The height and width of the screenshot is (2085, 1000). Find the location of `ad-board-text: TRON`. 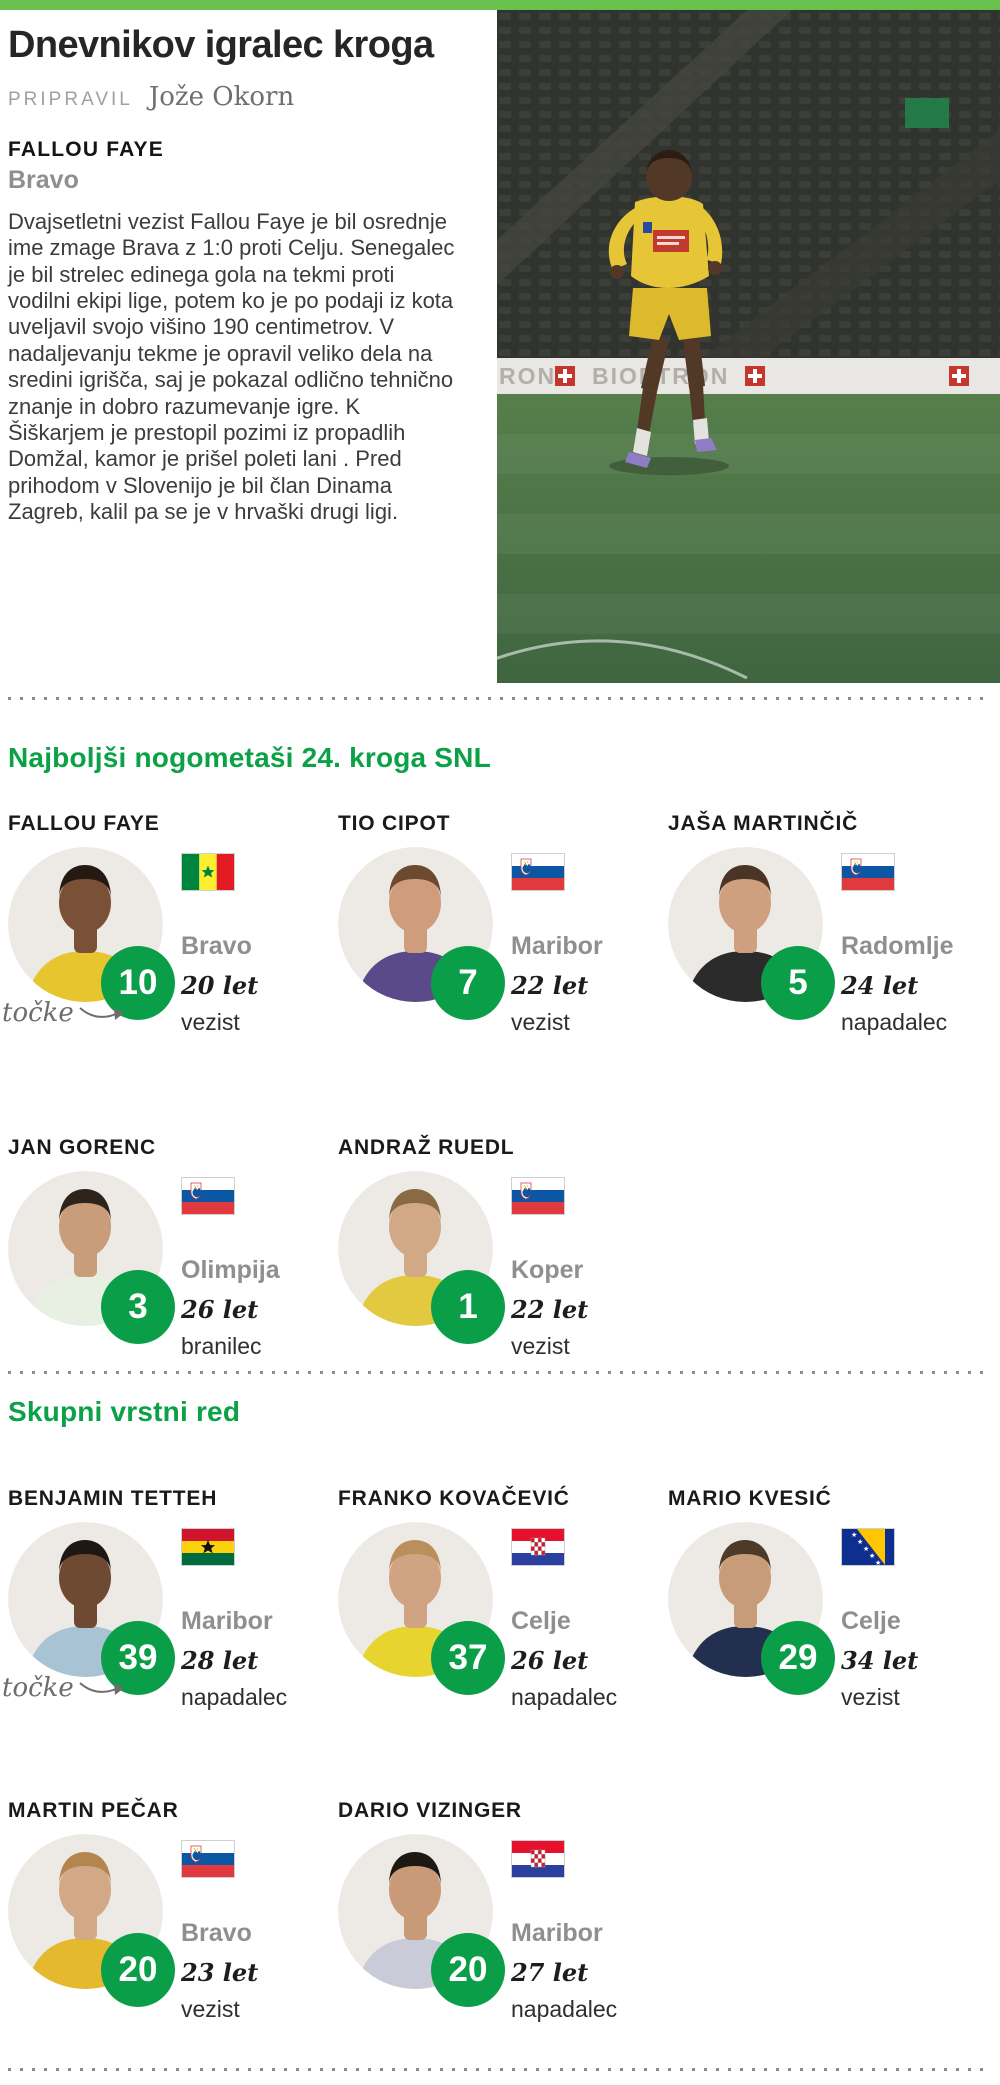

ad-board-text: TRON is located at coordinates (526, 376).